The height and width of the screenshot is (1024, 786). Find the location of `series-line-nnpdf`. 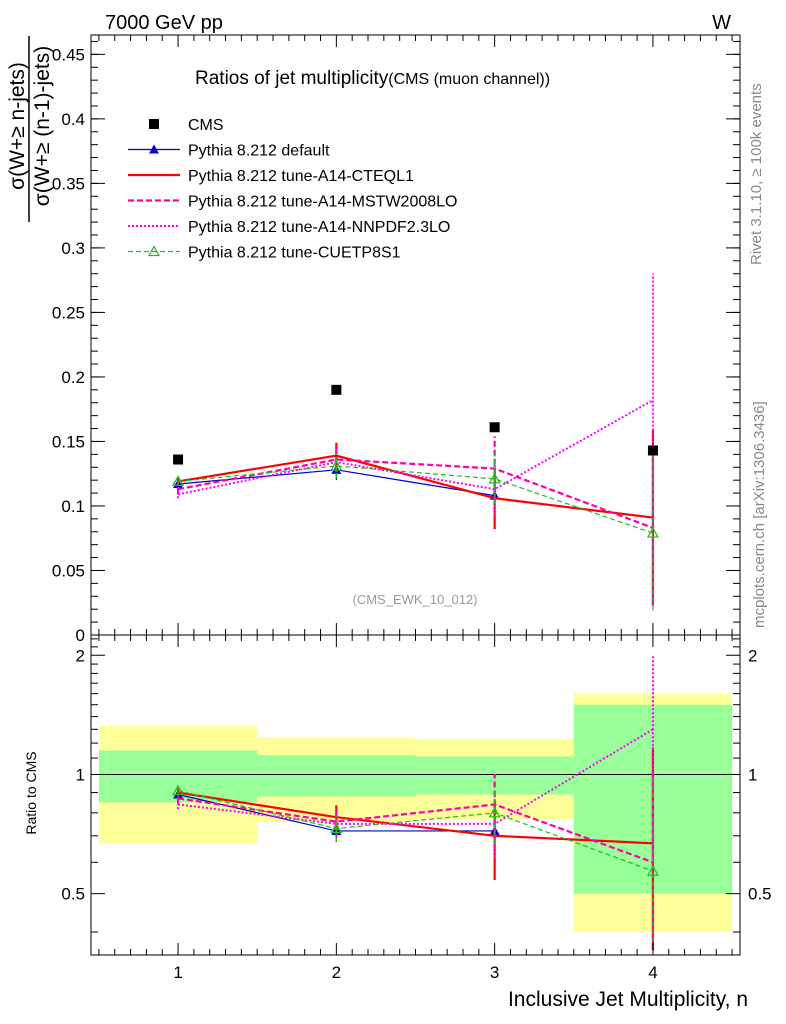

series-line-nnpdf is located at coordinates (415, 447).